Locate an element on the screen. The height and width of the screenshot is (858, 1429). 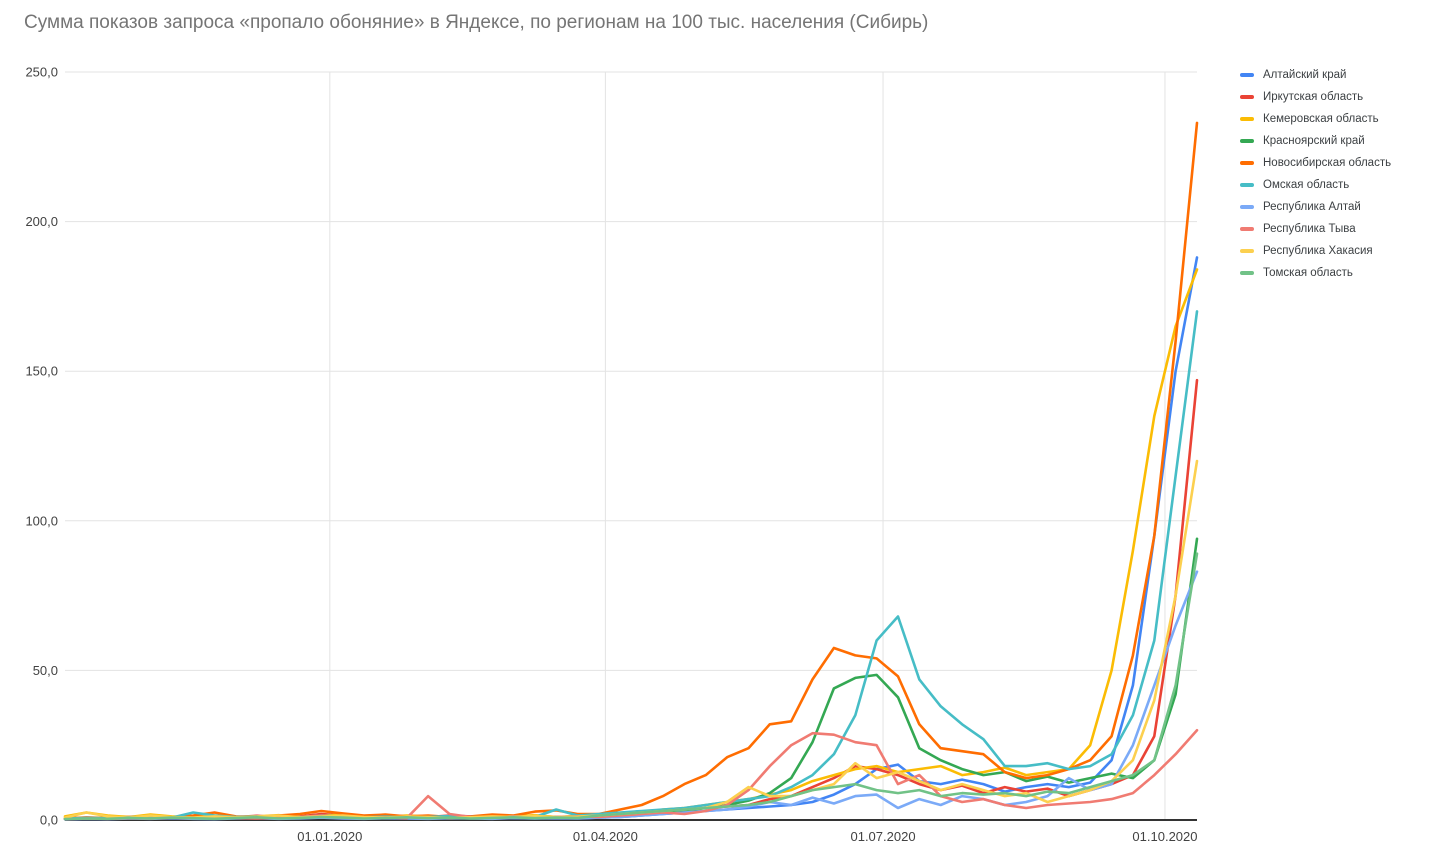
legend-label: Кемеровская область is located at coordinates (1321, 119).